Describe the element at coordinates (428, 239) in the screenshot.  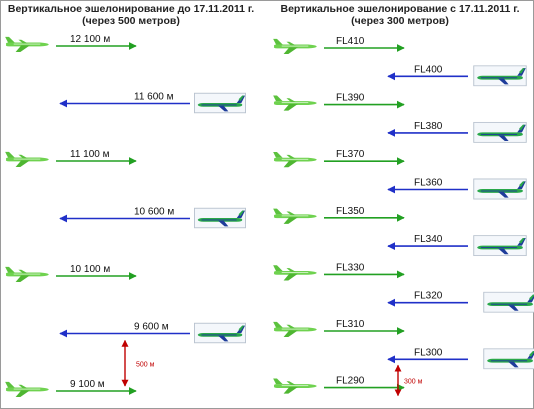
I see `right-level-label-7: FL340` at that location.